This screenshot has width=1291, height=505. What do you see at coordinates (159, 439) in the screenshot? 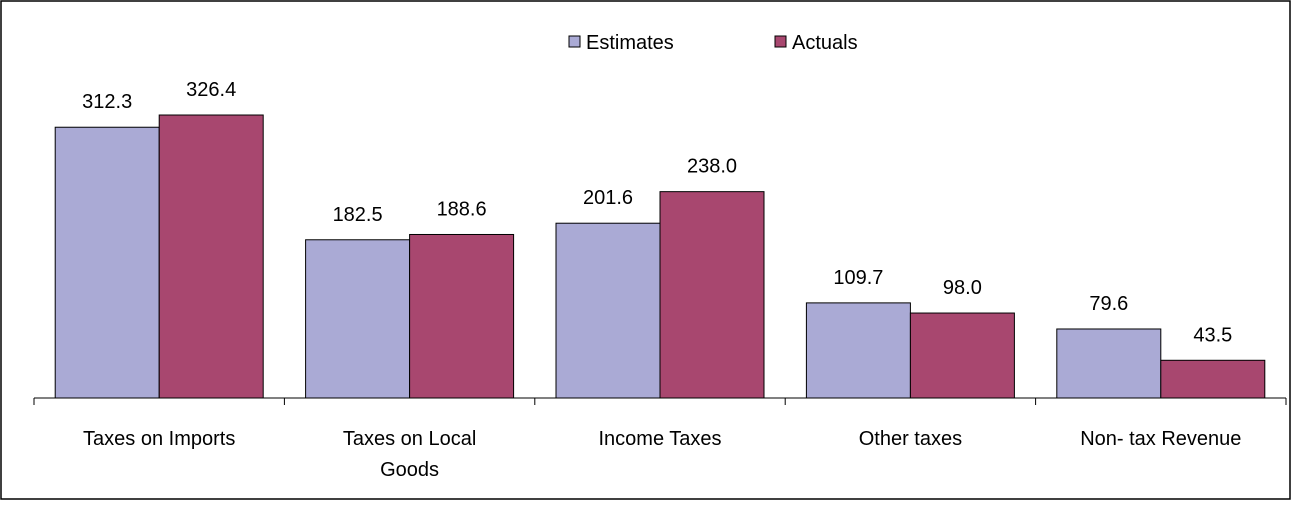
I see `x-tick-label-taxes-on-imports: Taxes on Imports` at bounding box center [159, 439].